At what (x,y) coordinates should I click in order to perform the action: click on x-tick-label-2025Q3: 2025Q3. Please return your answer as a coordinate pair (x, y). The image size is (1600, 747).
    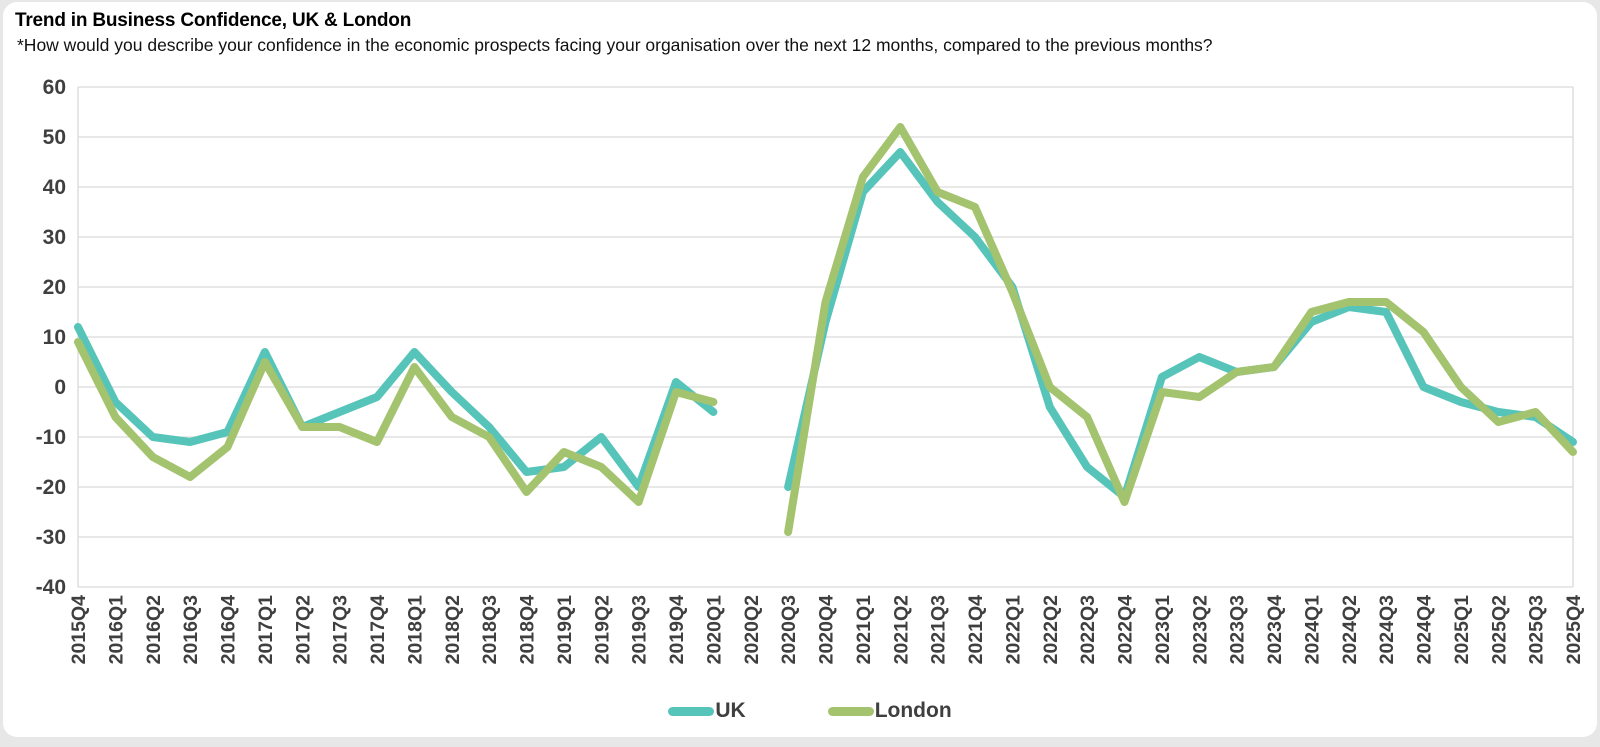
    Looking at the image, I should click on (1537, 630).